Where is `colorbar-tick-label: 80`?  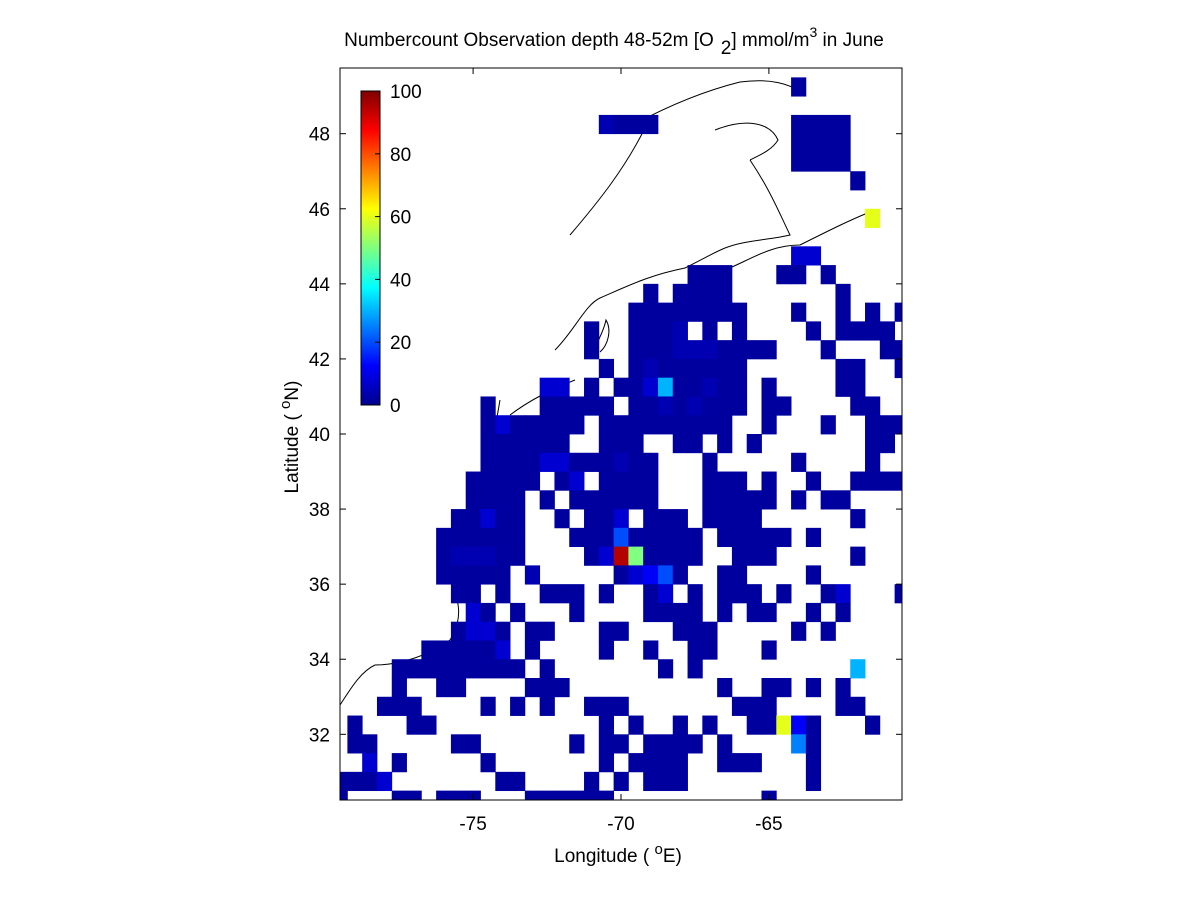 colorbar-tick-label: 80 is located at coordinates (400, 155).